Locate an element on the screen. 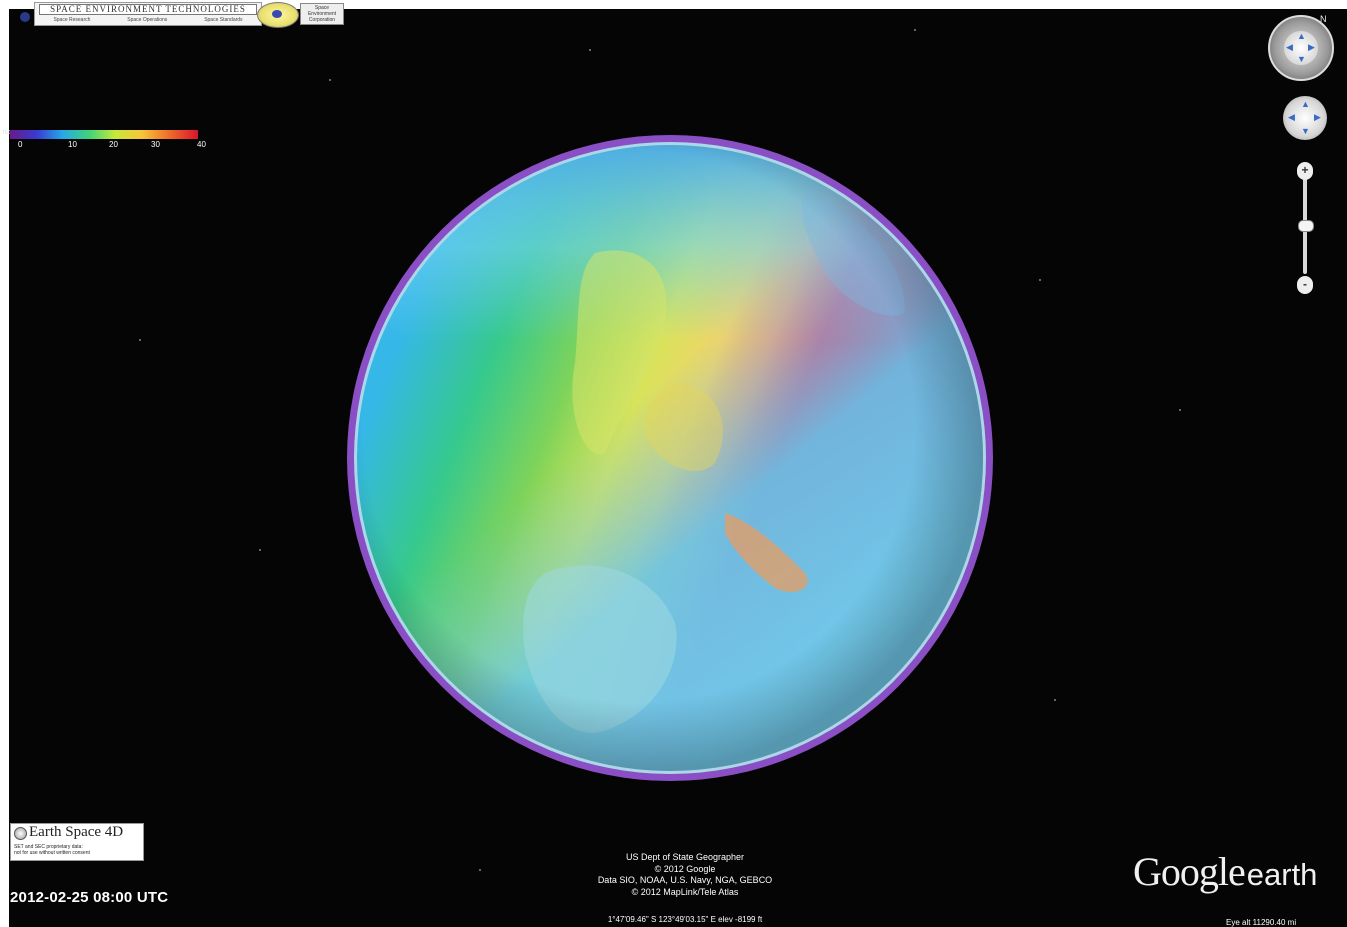 This screenshot has height=927, width=1347. legend-tick-20: 20 is located at coordinates (113, 144).